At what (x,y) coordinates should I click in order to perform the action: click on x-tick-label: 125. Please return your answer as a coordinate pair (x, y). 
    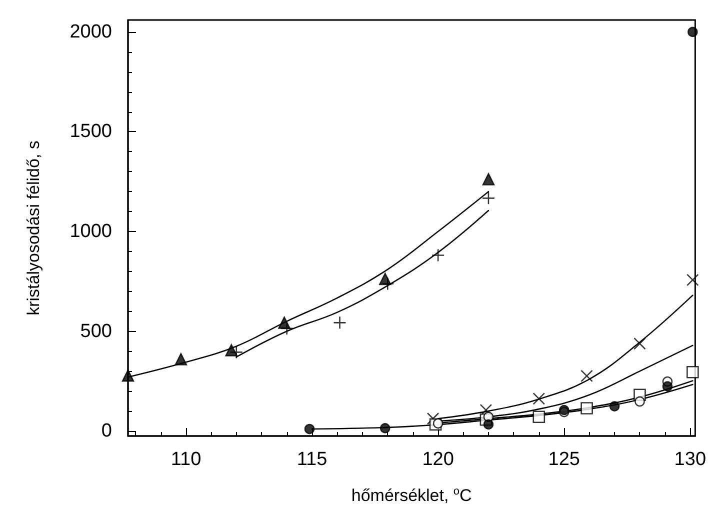
    Looking at the image, I should click on (564, 459).